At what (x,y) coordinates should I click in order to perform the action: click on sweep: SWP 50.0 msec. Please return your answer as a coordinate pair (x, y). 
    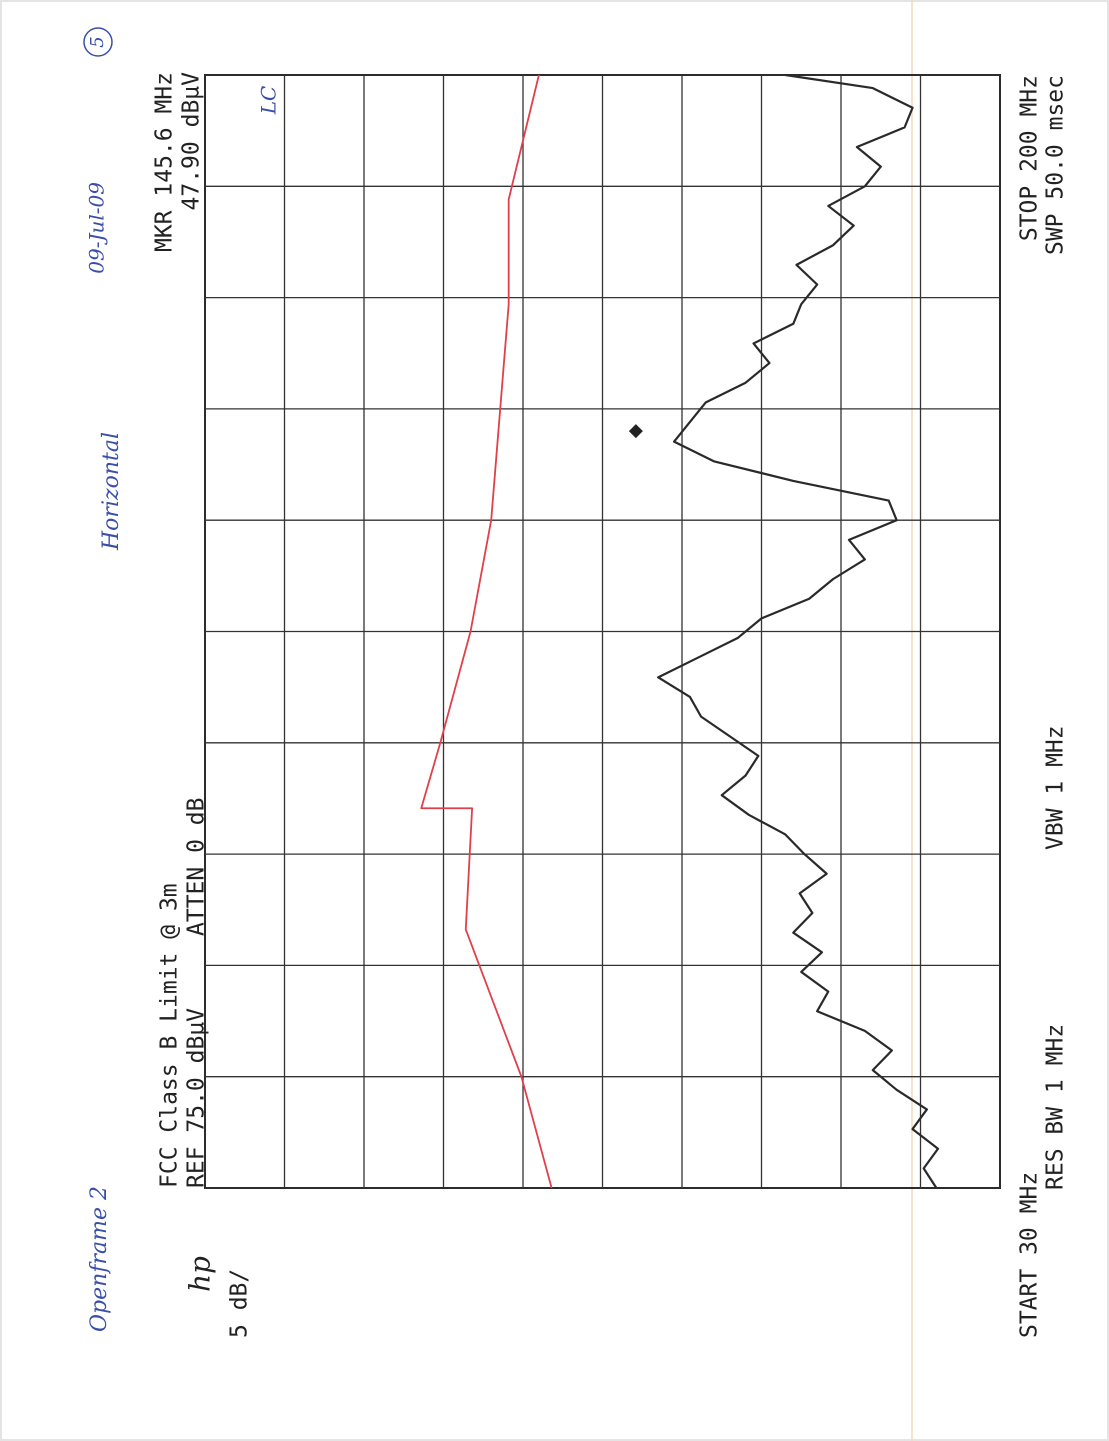
    Looking at the image, I should click on (1056, 165).